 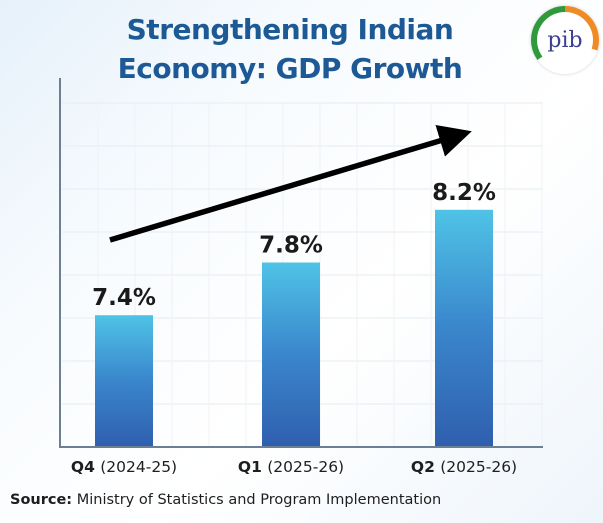 I want to click on x-tick-label-2: Q2 (2025-26), so click(x=464, y=467).